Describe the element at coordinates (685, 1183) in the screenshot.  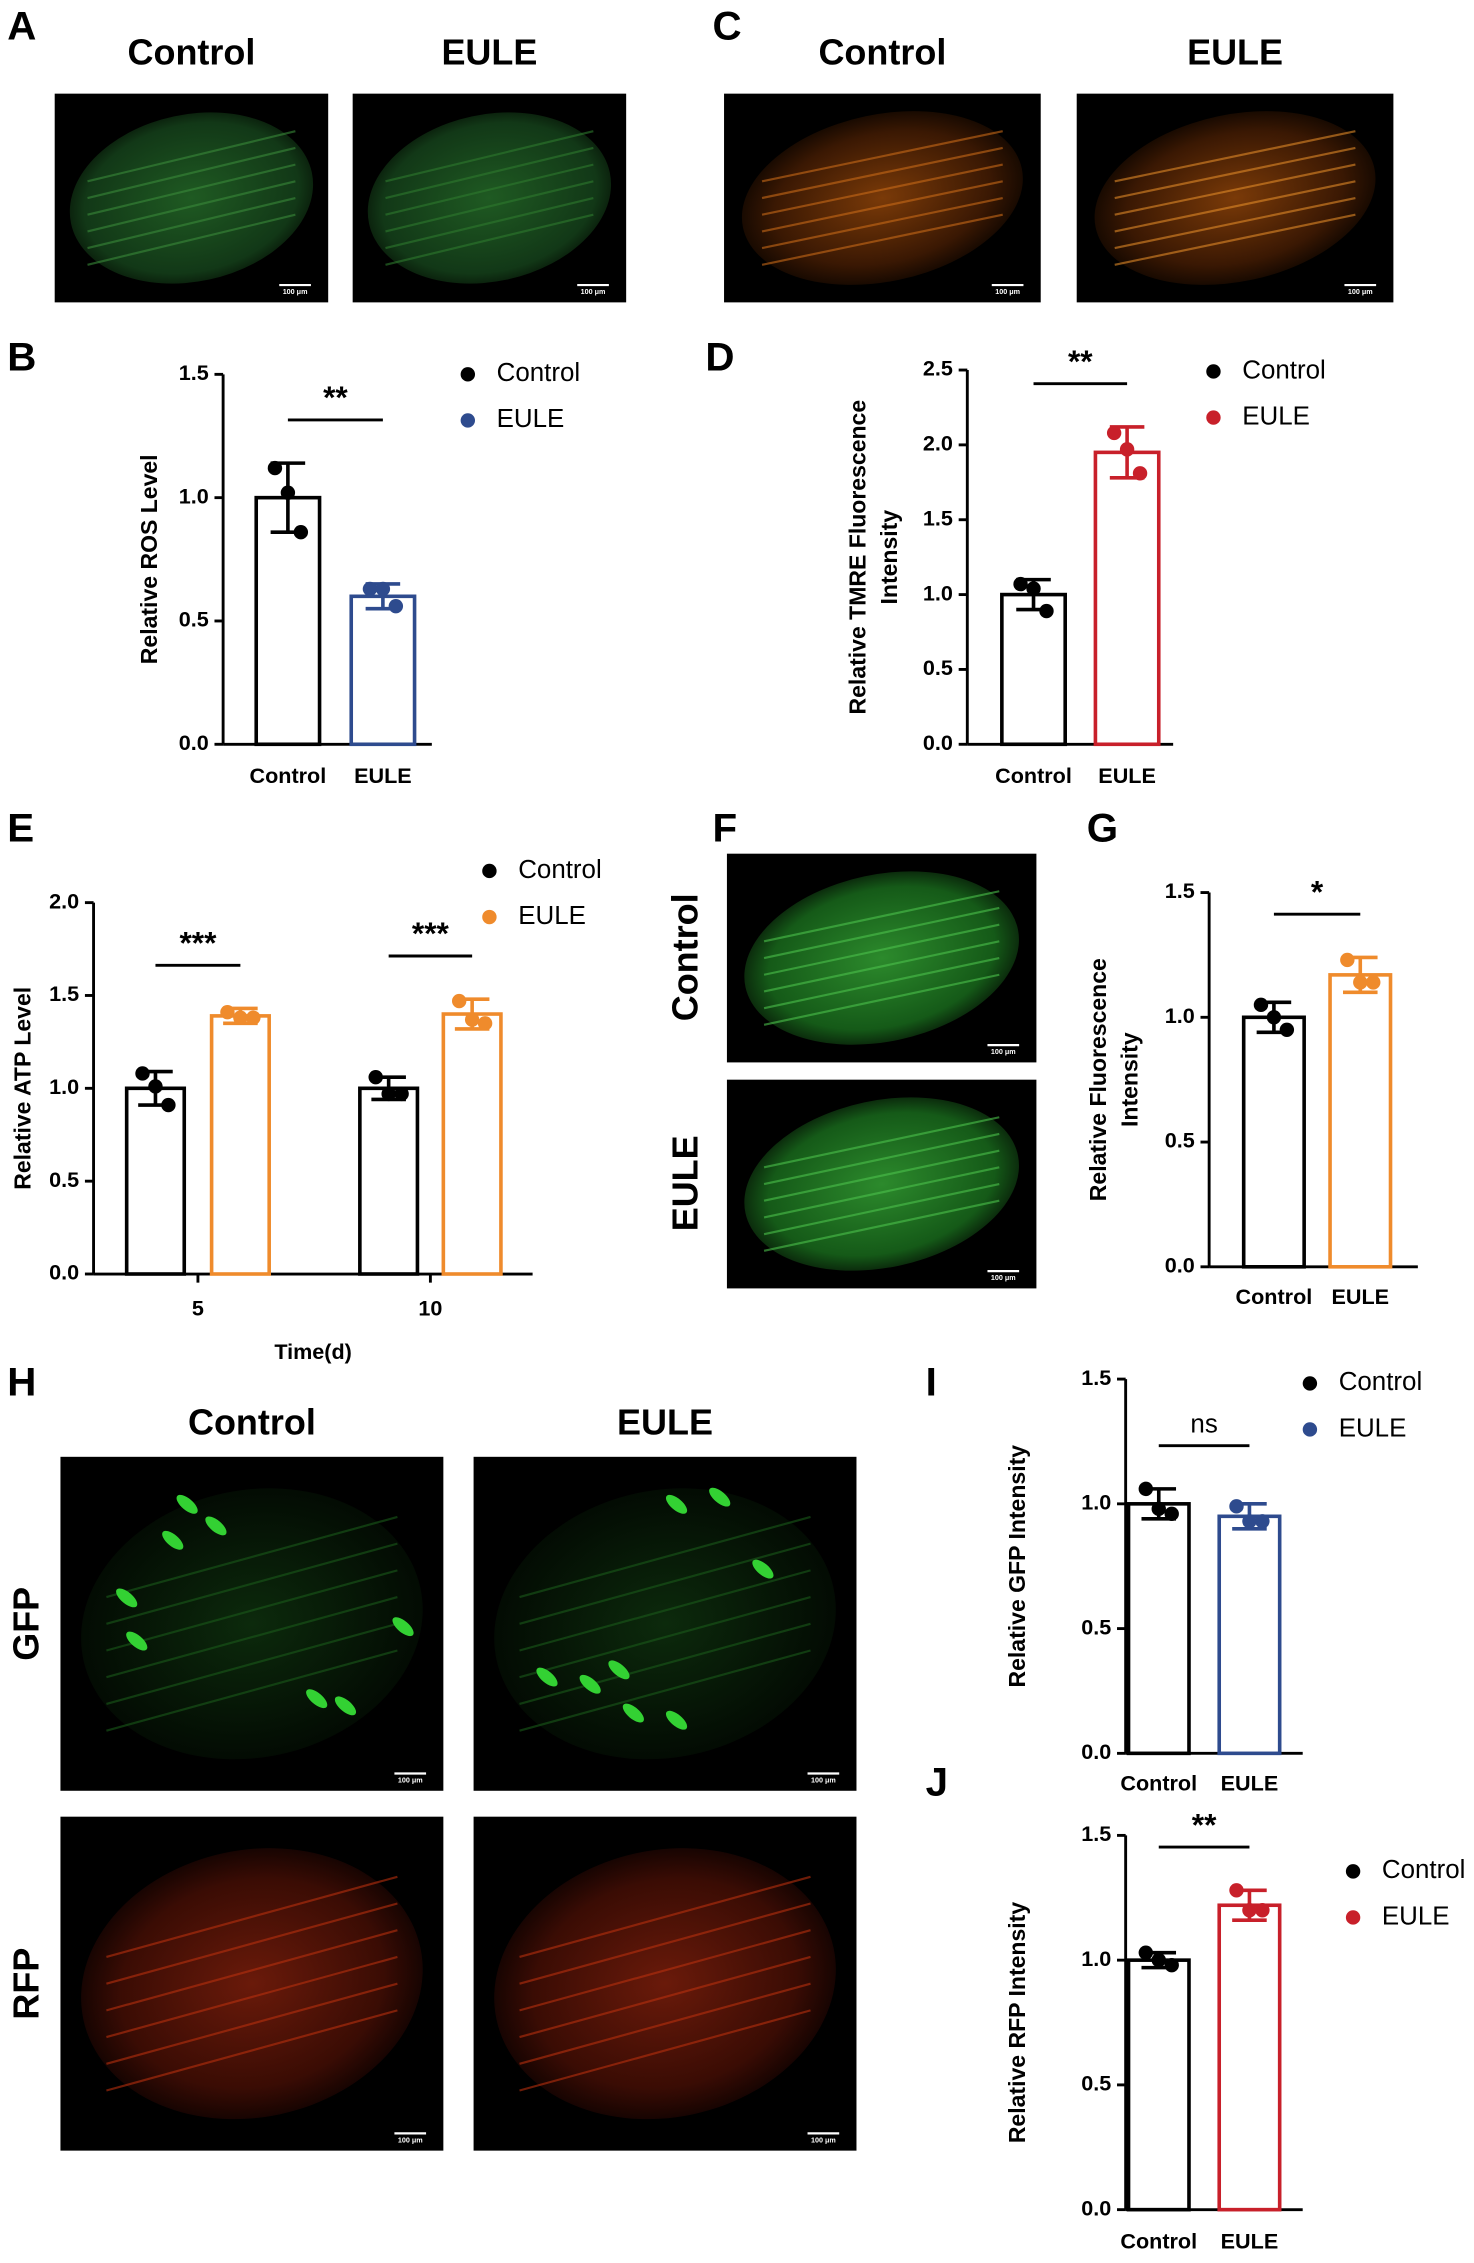
I see `row-label: EULE` at that location.